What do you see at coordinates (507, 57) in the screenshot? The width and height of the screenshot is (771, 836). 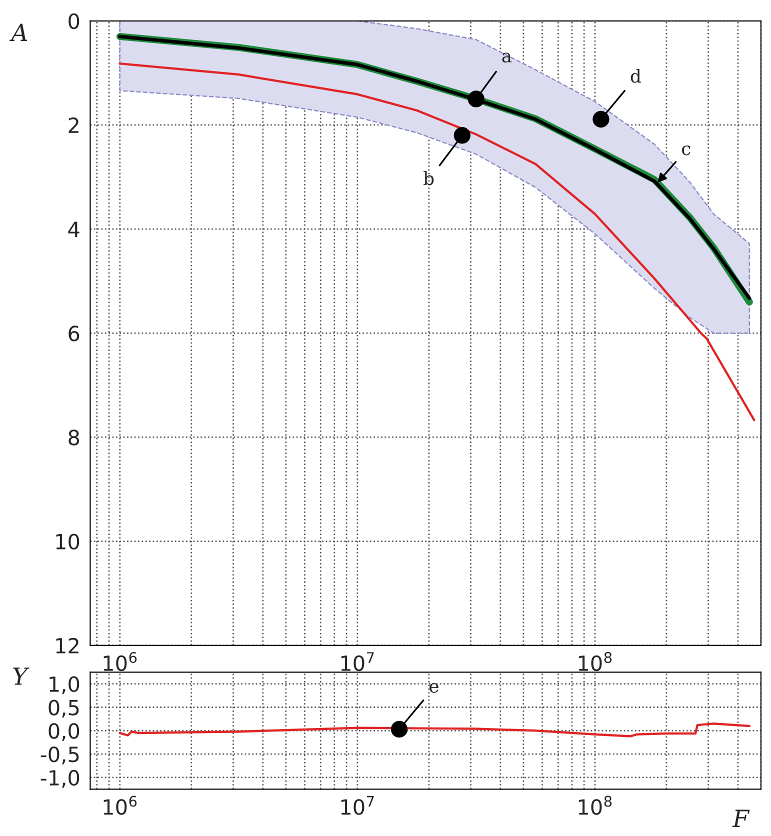 I see `annotation: a` at bounding box center [507, 57].